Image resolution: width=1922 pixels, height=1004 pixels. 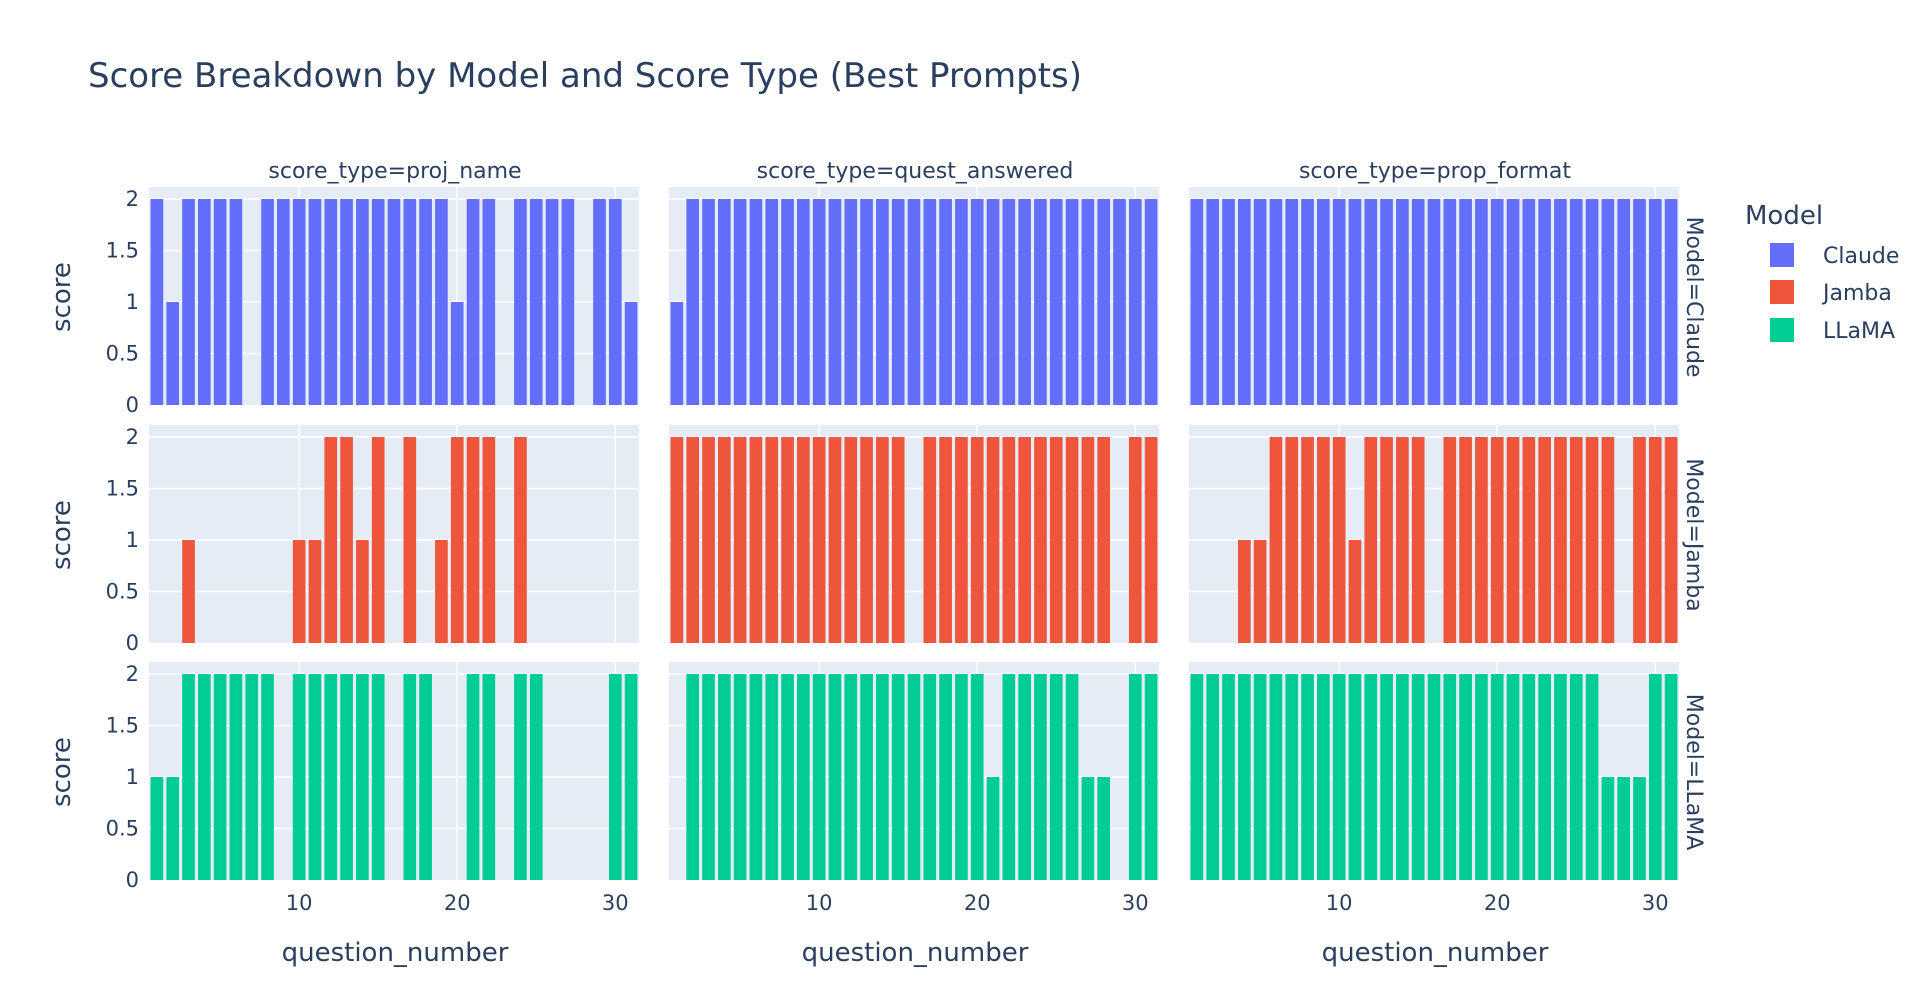 What do you see at coordinates (441, 591) in the screenshot?
I see `bar-q19: question_number=19, score=1` at bounding box center [441, 591].